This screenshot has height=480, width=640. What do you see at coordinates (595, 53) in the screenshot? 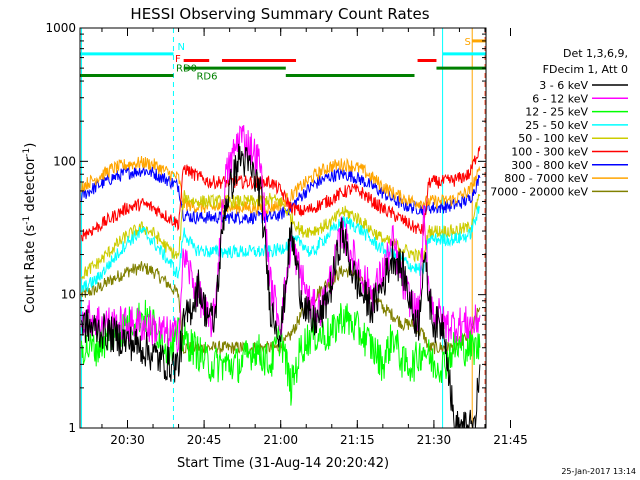
I see `legend-header-line1: Det 1,3,6,9,` at bounding box center [595, 53].